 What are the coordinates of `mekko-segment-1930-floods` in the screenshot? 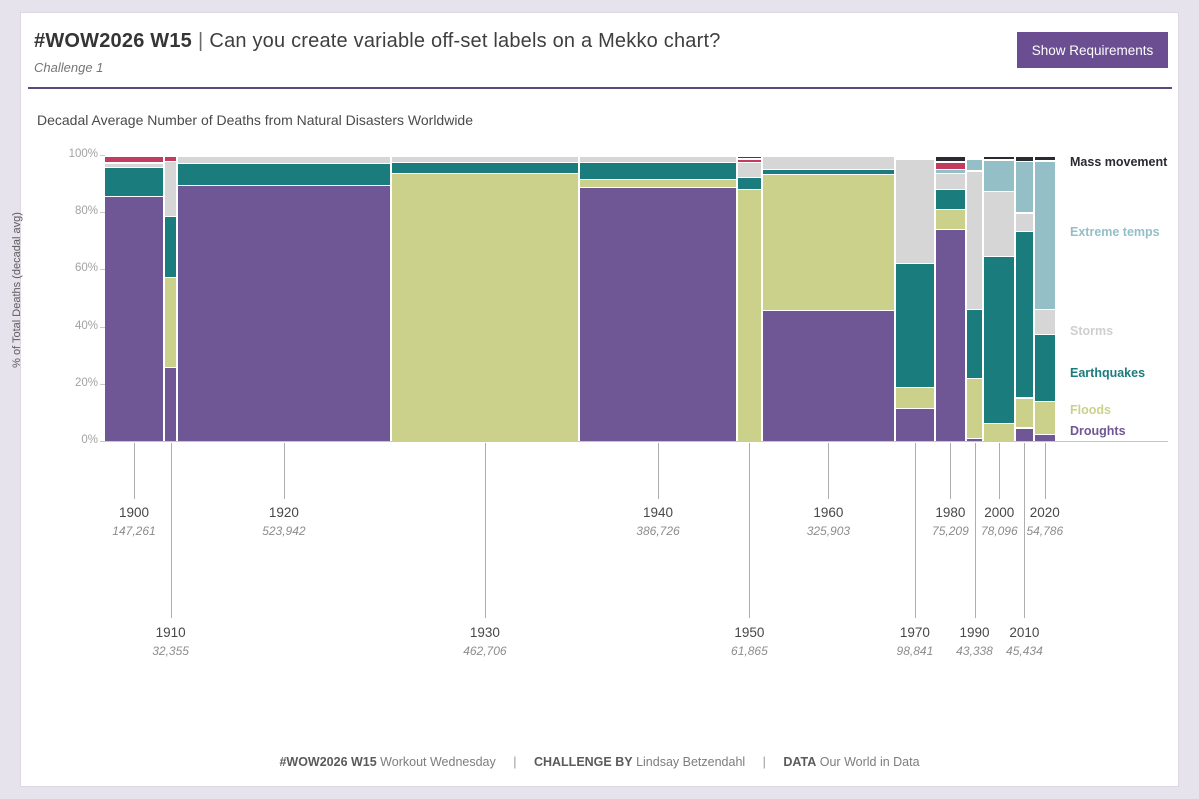 It's located at (485, 308).